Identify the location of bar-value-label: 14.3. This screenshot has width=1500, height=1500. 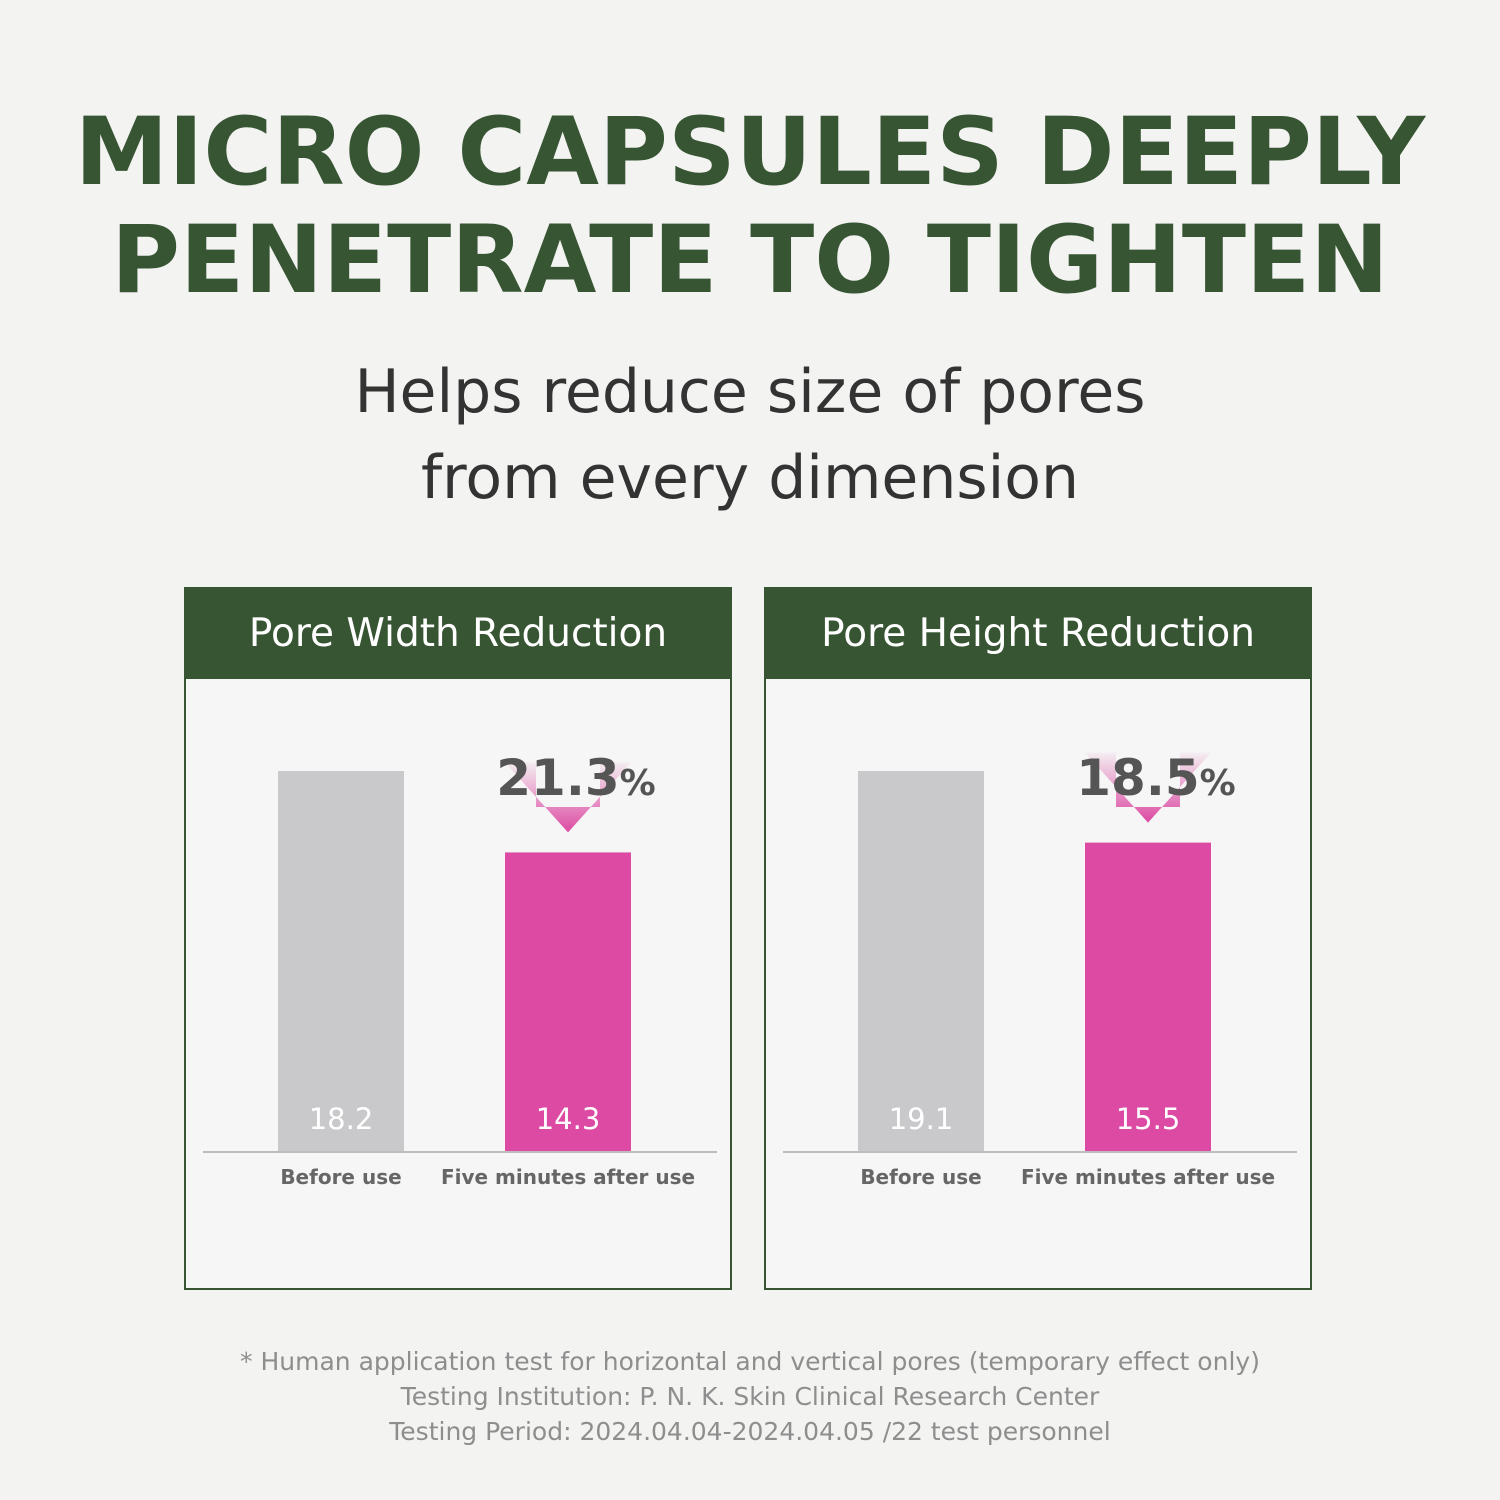
(568, 1119).